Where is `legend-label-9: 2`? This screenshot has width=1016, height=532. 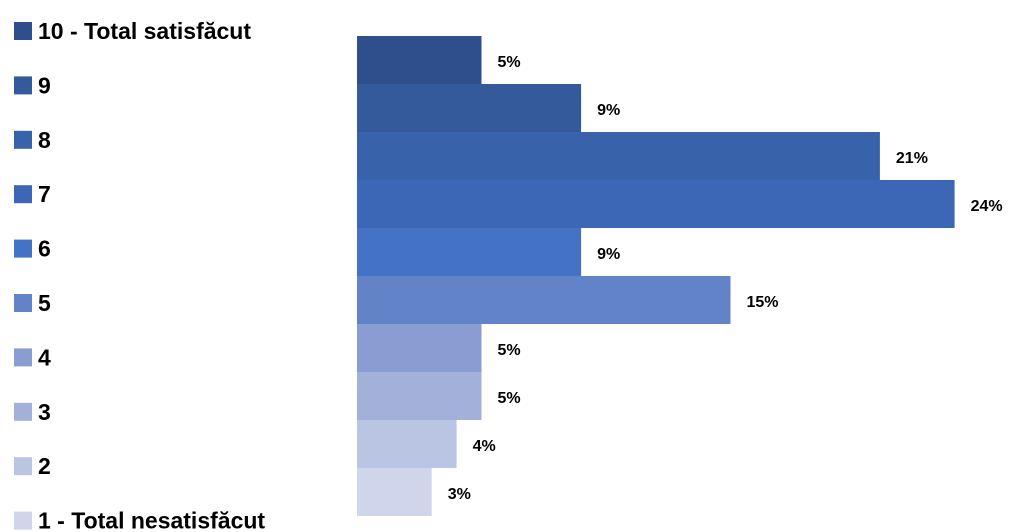
legend-label-9: 2 is located at coordinates (44, 466).